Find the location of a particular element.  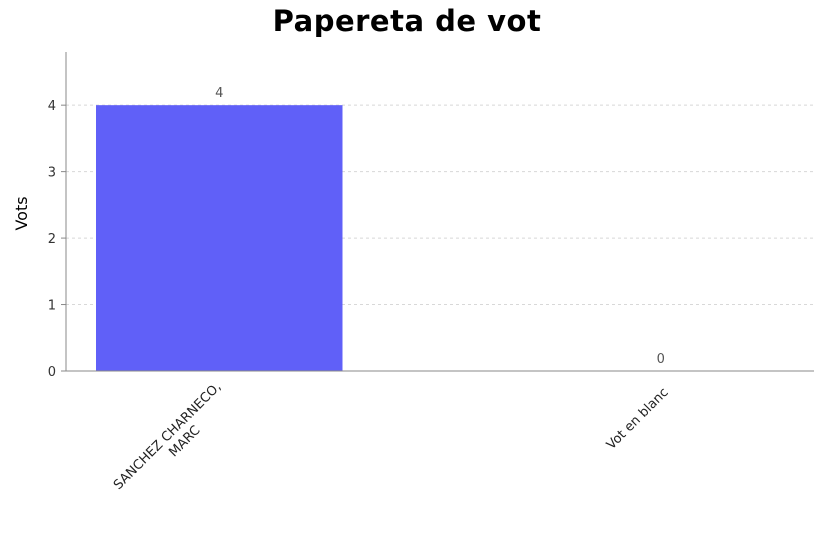

y-tick-label: 0 is located at coordinates (52, 372).